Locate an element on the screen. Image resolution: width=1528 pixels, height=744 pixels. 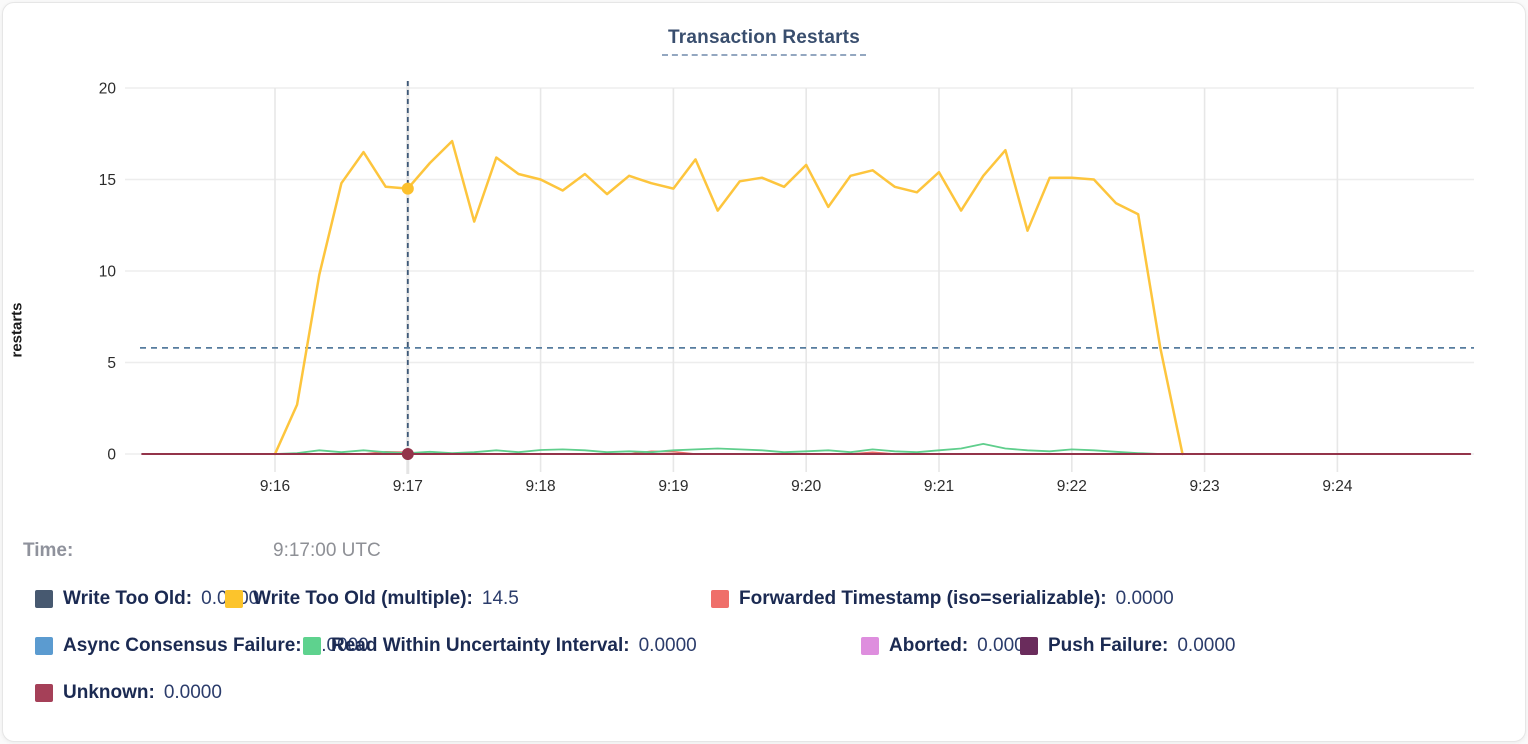
y-tick-label: 15 is located at coordinates (107, 180).